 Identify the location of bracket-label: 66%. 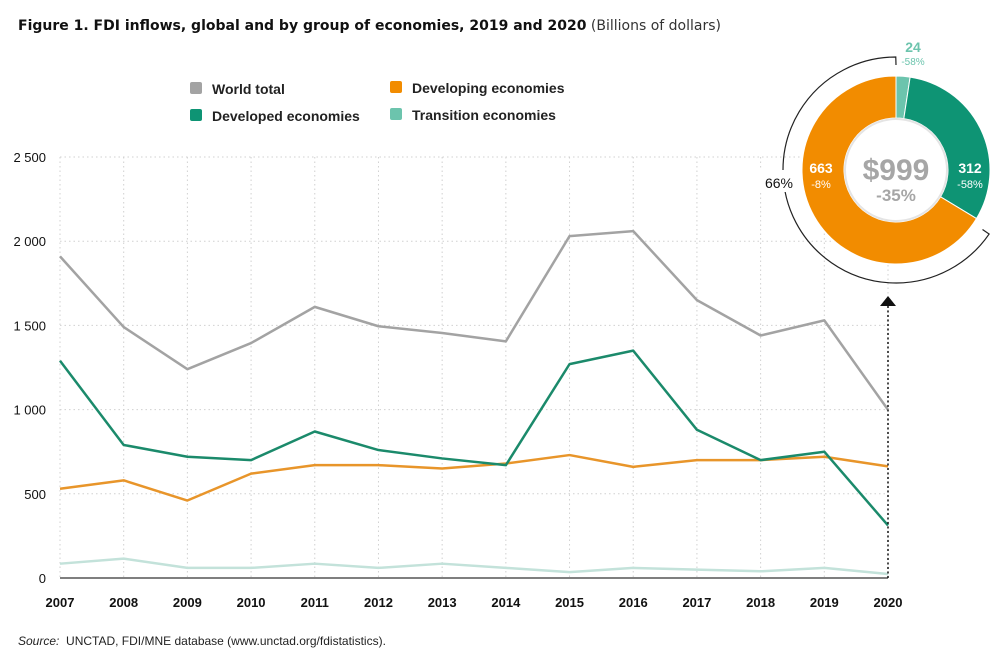
(779, 183).